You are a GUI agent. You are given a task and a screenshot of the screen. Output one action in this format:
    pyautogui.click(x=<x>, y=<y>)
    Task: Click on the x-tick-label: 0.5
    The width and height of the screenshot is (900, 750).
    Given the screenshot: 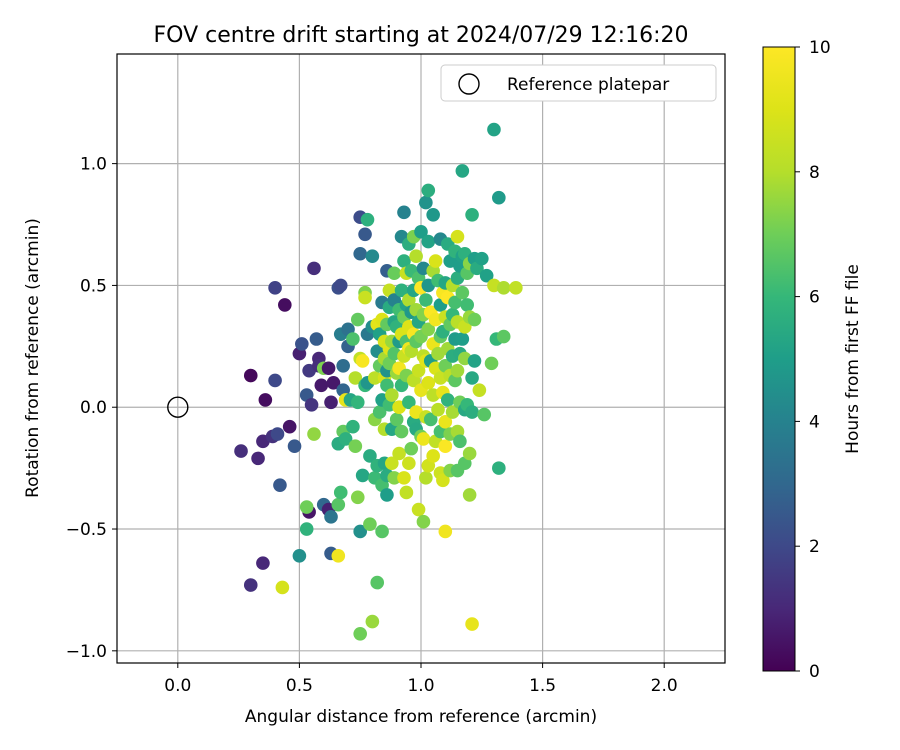 What is the action you would take?
    pyautogui.click(x=299, y=686)
    